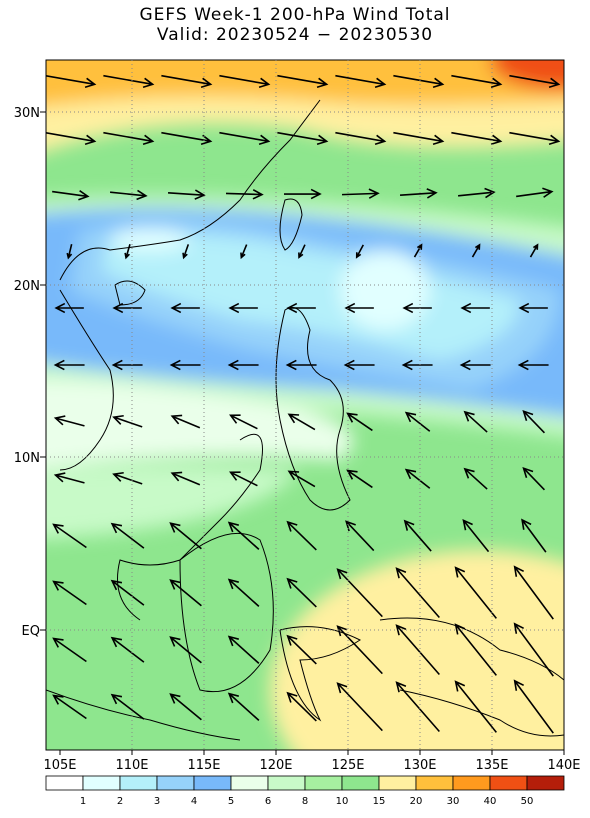  What do you see at coordinates (27, 458) in the screenshot?
I see `lat-label: 10N` at bounding box center [27, 458].